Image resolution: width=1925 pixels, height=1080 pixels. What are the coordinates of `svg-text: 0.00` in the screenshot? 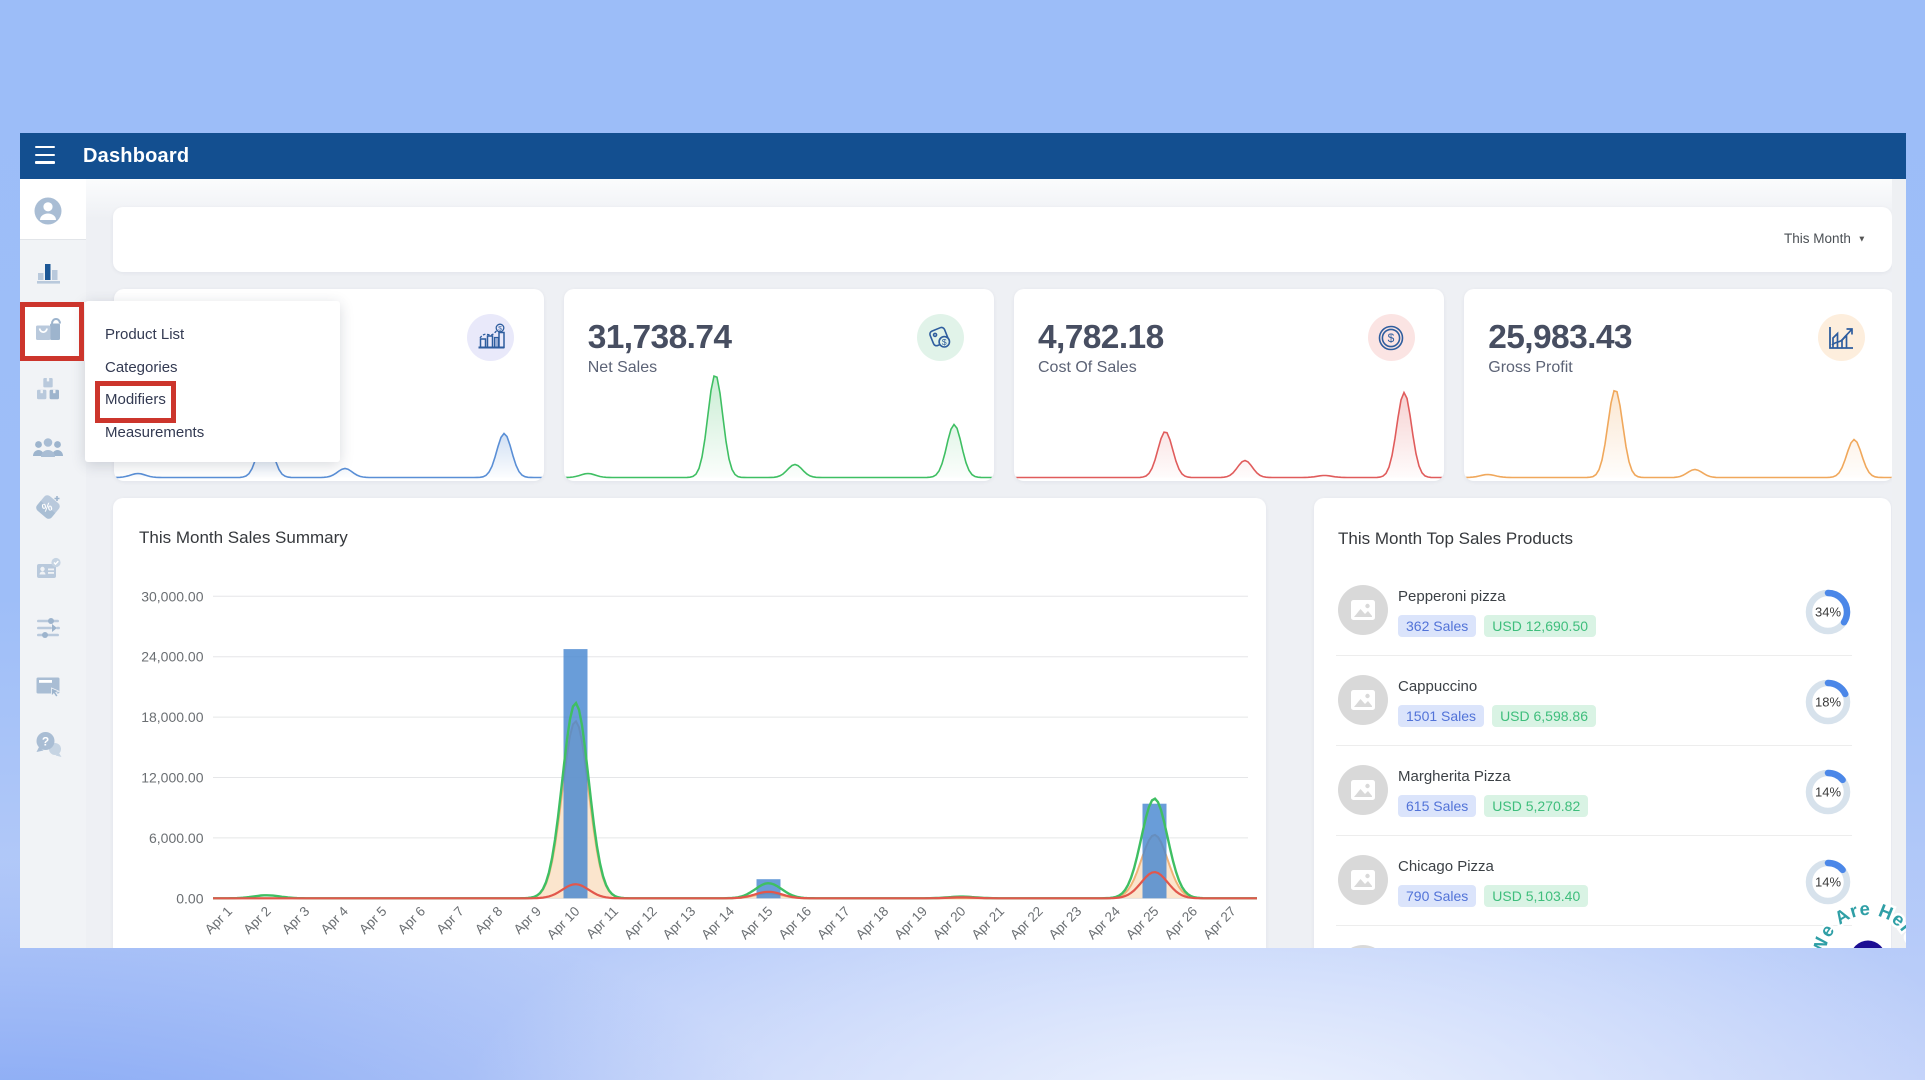 It's located at (189, 898).